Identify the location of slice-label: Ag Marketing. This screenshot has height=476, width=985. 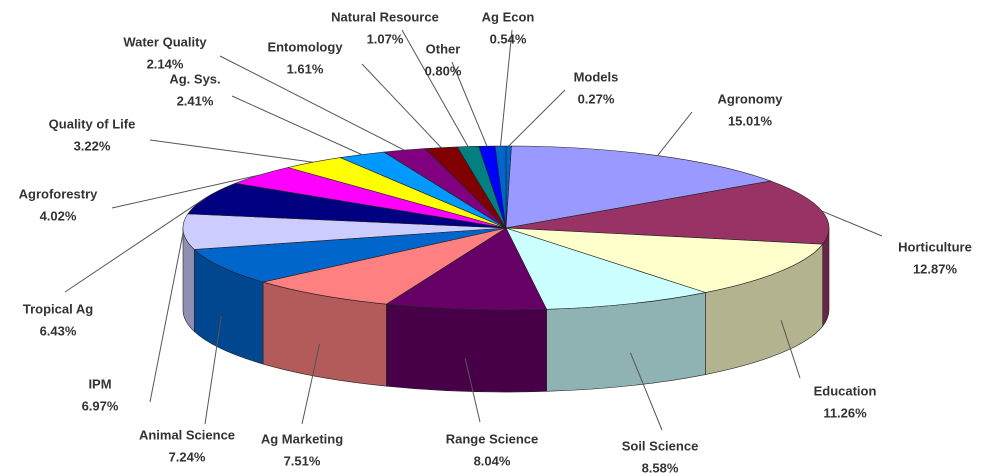
(302, 438).